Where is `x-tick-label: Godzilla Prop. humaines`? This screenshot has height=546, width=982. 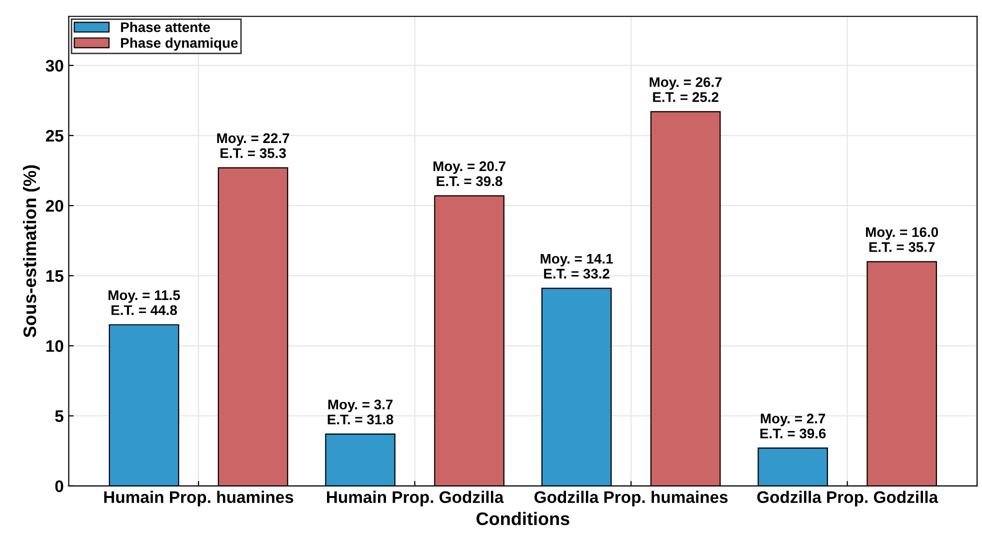 x-tick-label: Godzilla Prop. humaines is located at coordinates (631, 498).